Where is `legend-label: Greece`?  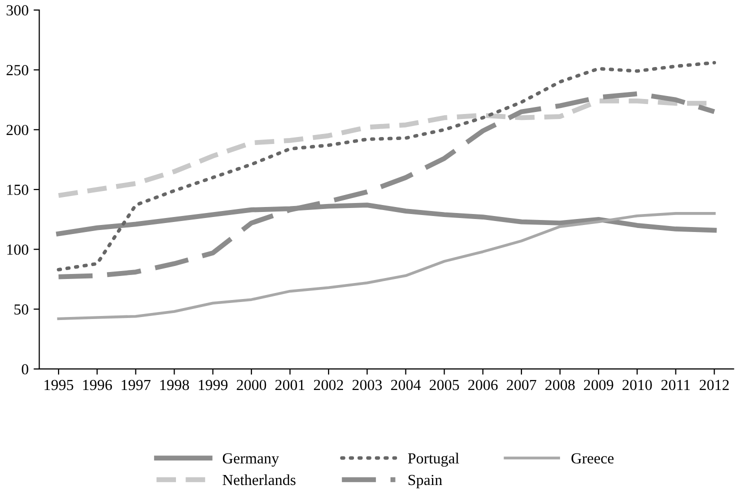
legend-label: Greece is located at coordinates (592, 458).